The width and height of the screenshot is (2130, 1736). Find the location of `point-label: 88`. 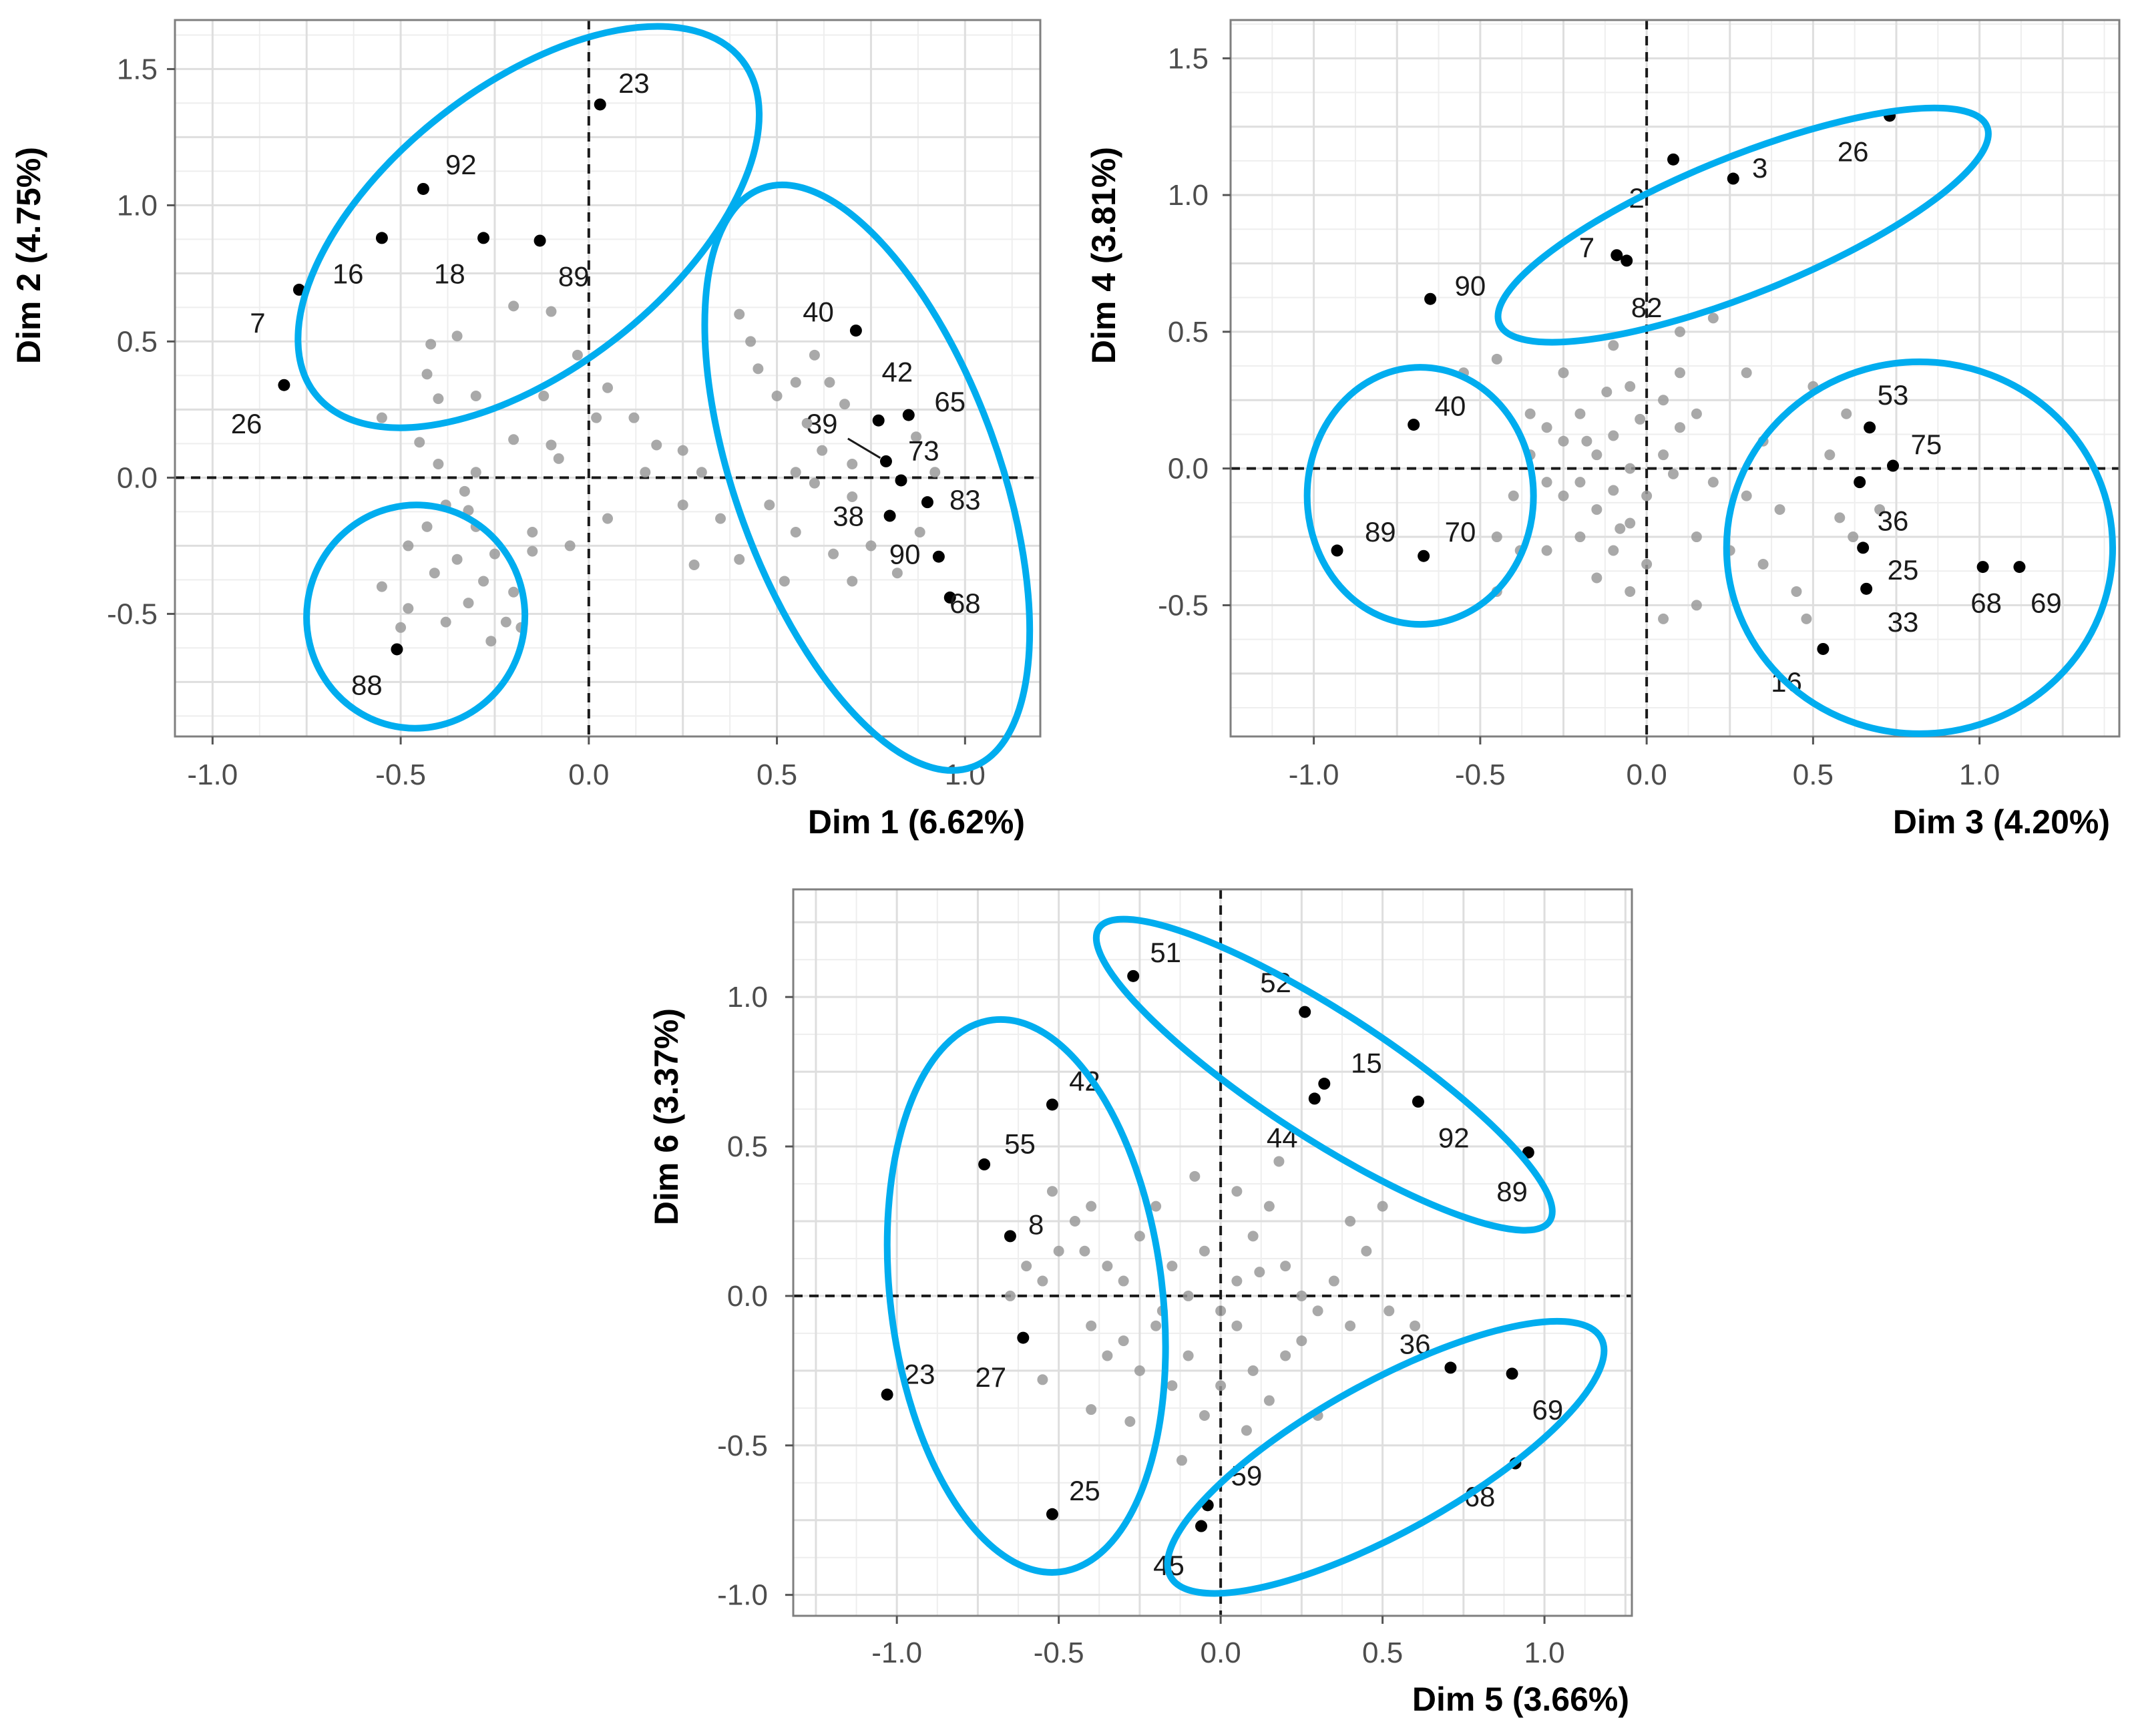

point-label: 88 is located at coordinates (367, 684).